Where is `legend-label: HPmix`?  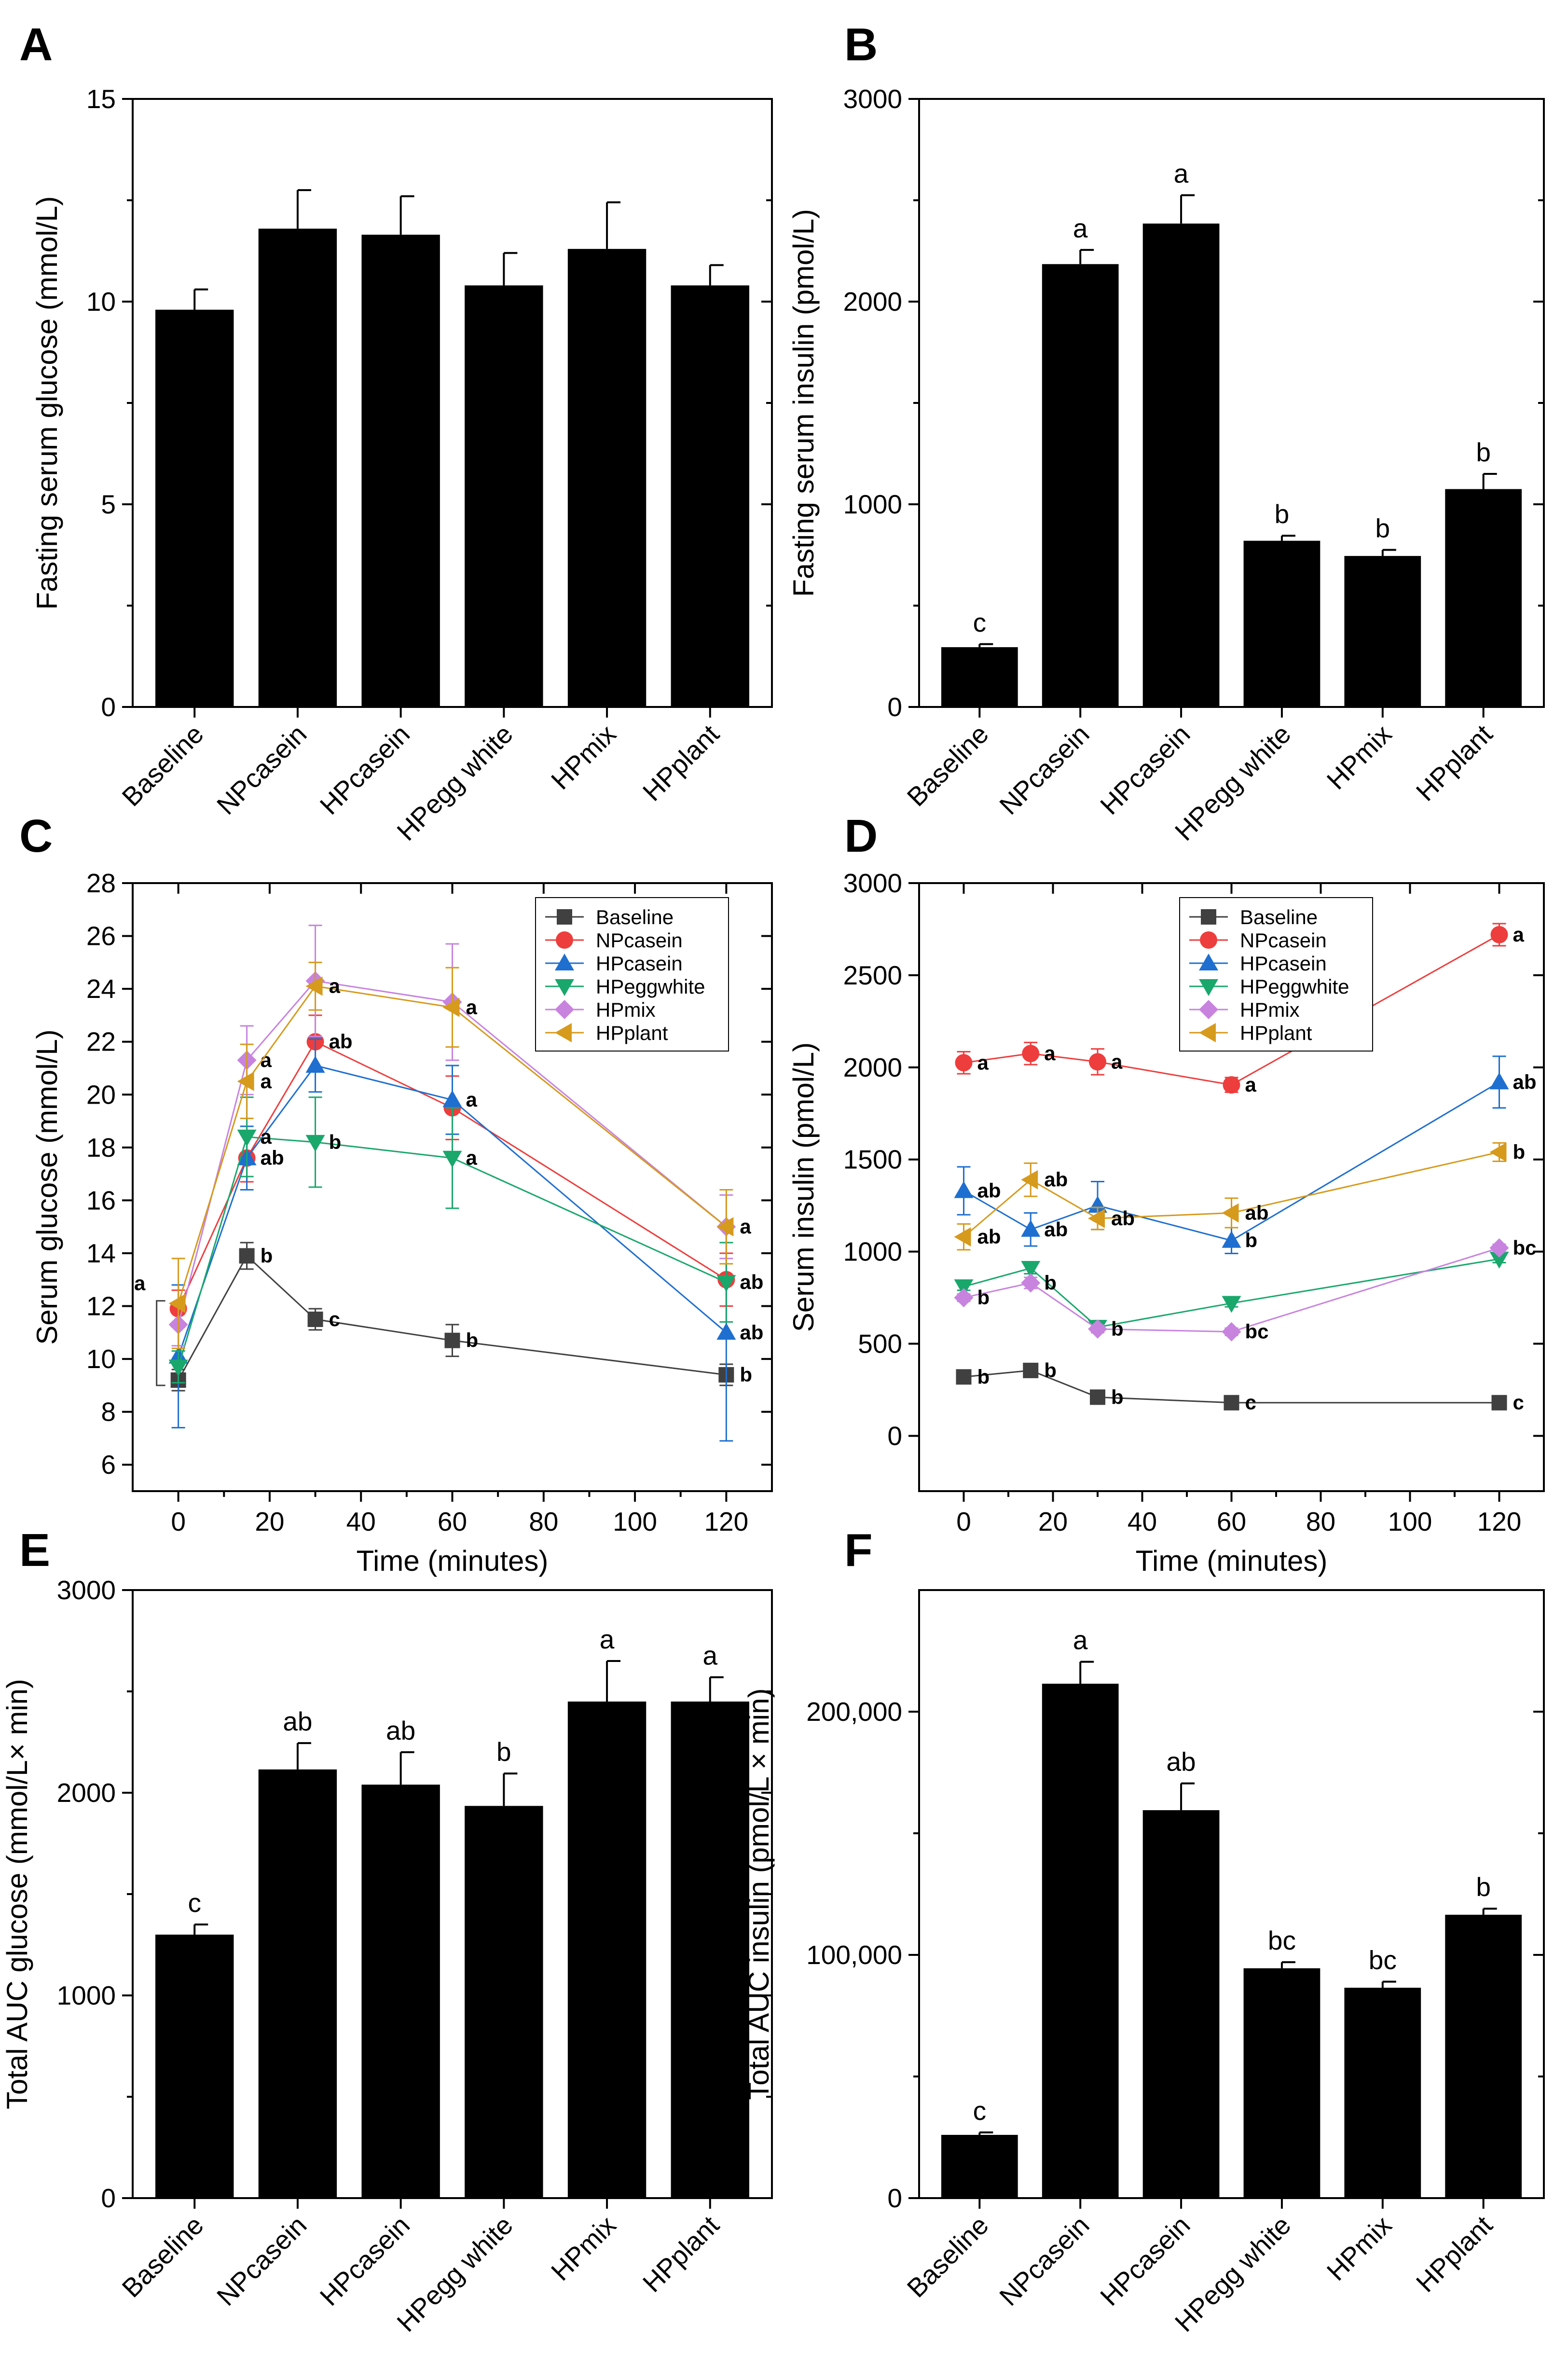 legend-label: HPmix is located at coordinates (1270, 1010).